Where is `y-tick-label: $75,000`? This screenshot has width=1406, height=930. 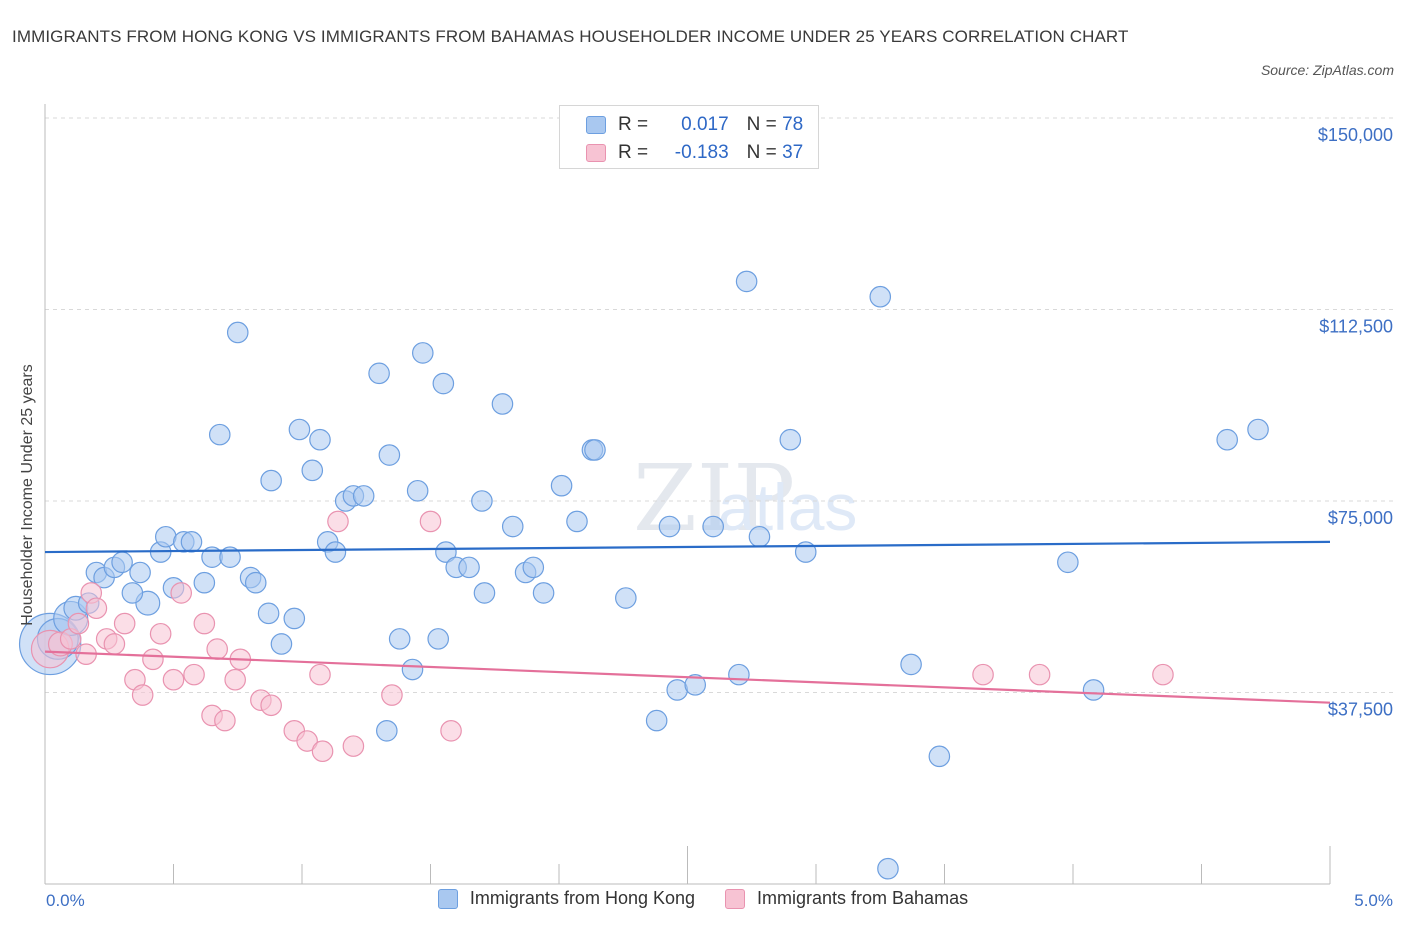
y-tick-label: $75,000 is located at coordinates (1360, 518).